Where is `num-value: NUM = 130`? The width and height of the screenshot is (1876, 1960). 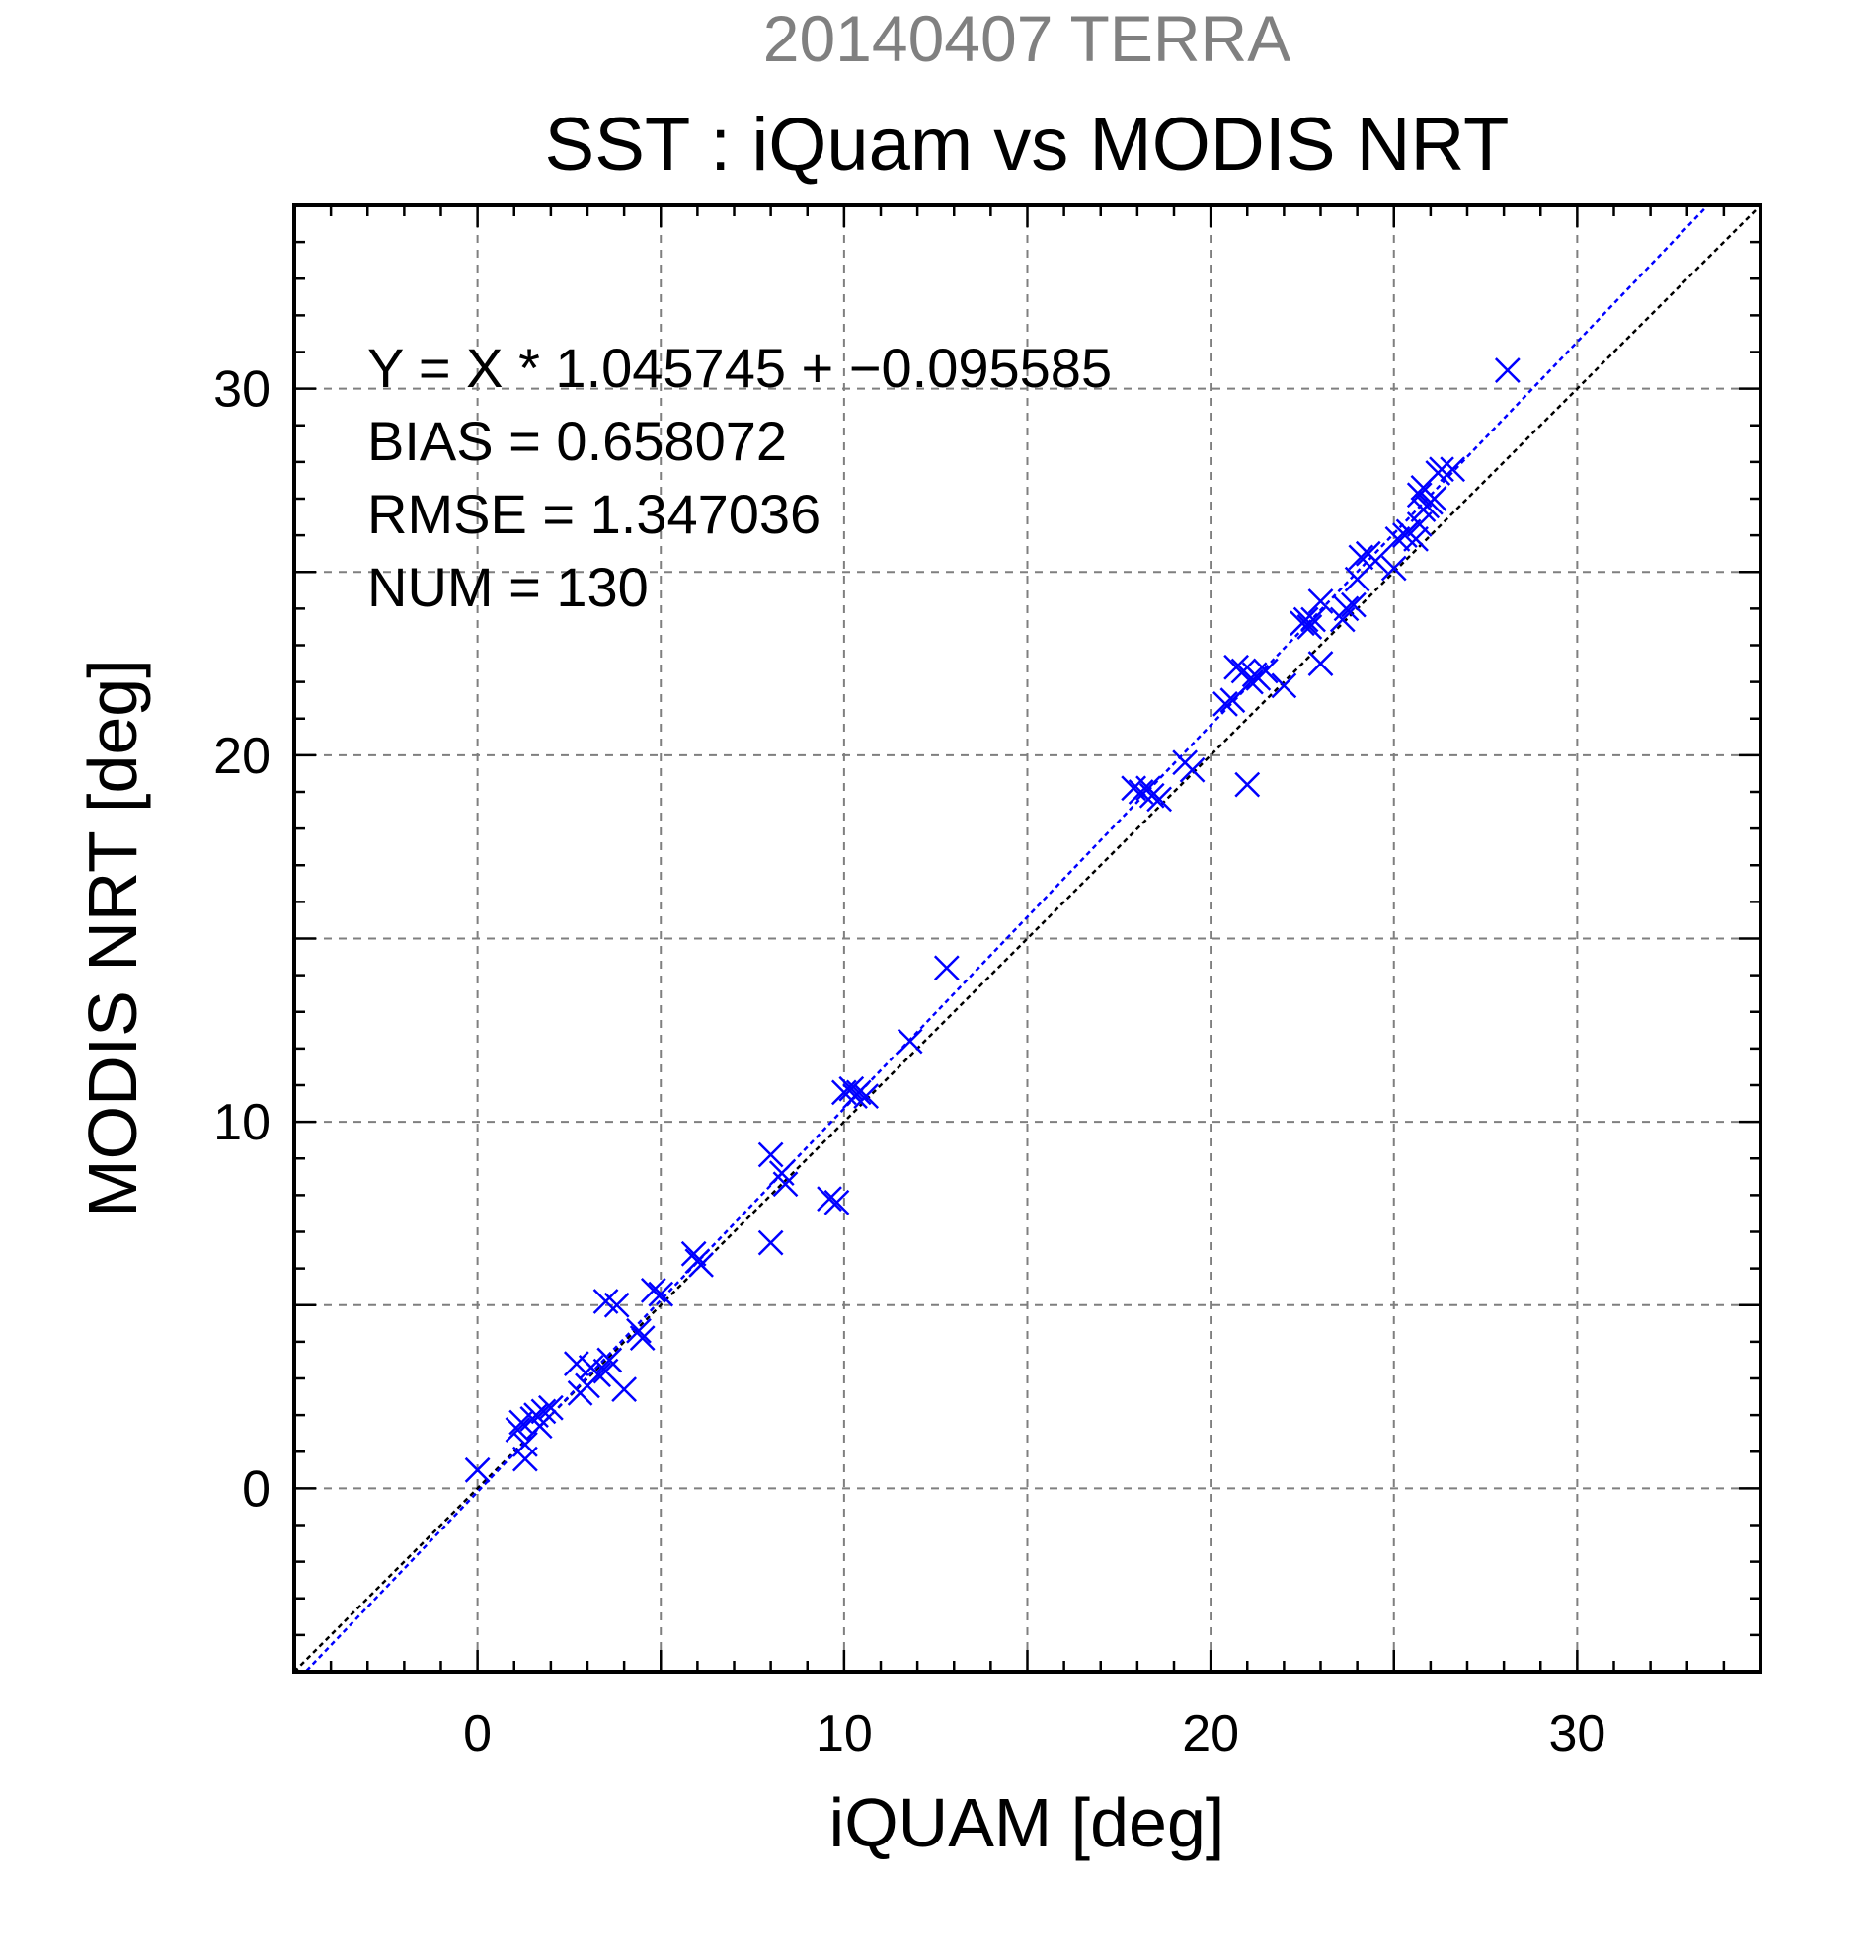
num-value: NUM = 130 is located at coordinates (508, 587).